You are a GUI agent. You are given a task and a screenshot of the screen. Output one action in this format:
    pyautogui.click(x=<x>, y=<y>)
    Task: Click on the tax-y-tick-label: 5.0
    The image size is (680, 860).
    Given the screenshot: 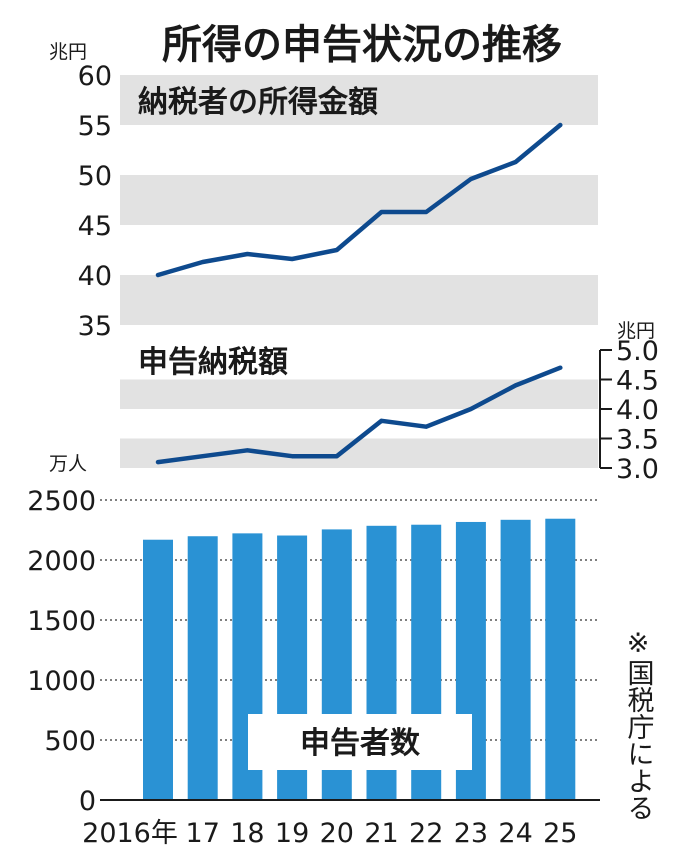 What is the action you would take?
    pyautogui.click(x=637, y=351)
    